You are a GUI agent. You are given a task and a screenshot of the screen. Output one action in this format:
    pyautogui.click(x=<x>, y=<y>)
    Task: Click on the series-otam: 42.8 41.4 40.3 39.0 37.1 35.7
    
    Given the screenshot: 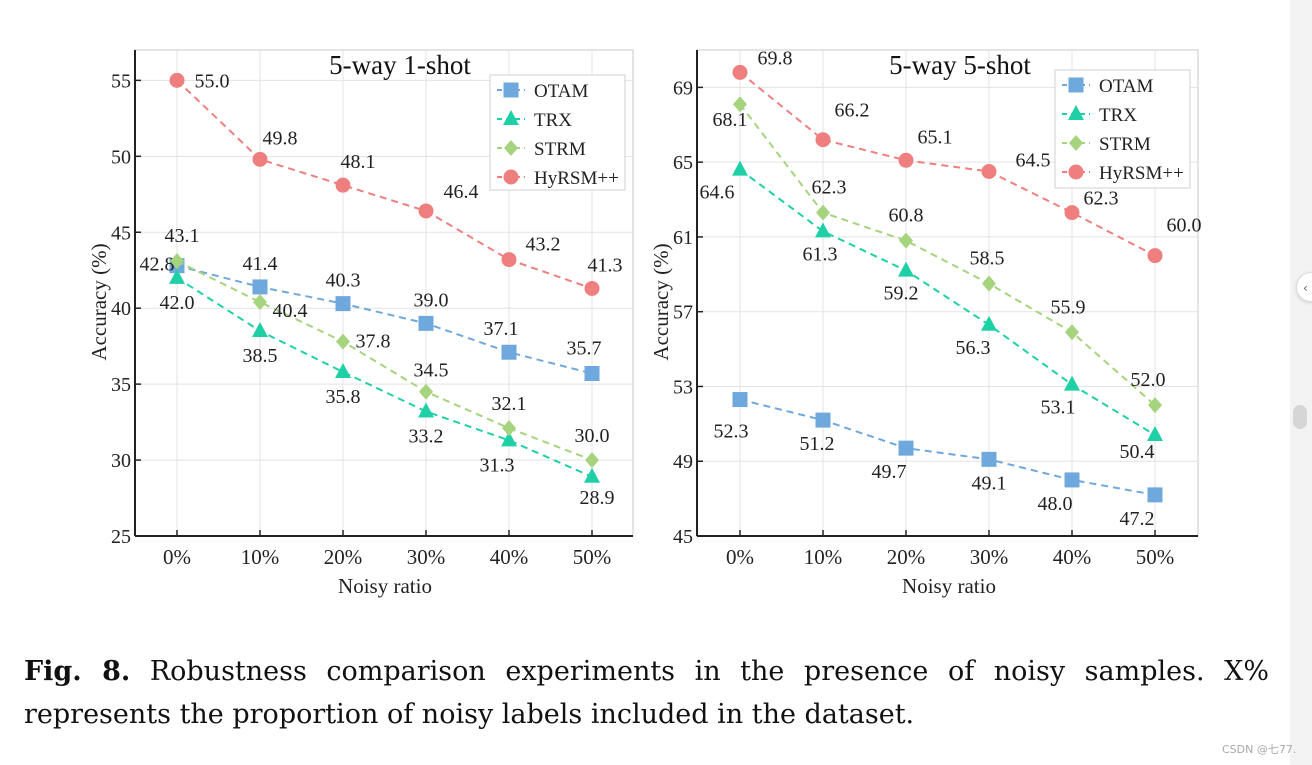 What is the action you would take?
    pyautogui.click(x=371, y=317)
    